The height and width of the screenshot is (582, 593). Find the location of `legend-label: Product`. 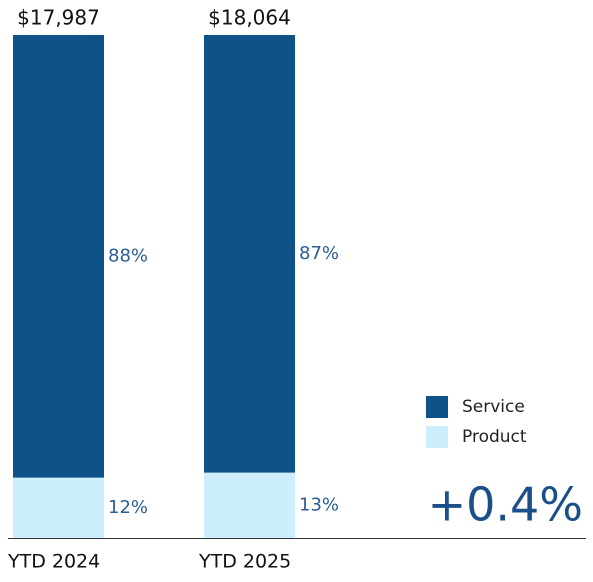

legend-label: Product is located at coordinates (494, 437).